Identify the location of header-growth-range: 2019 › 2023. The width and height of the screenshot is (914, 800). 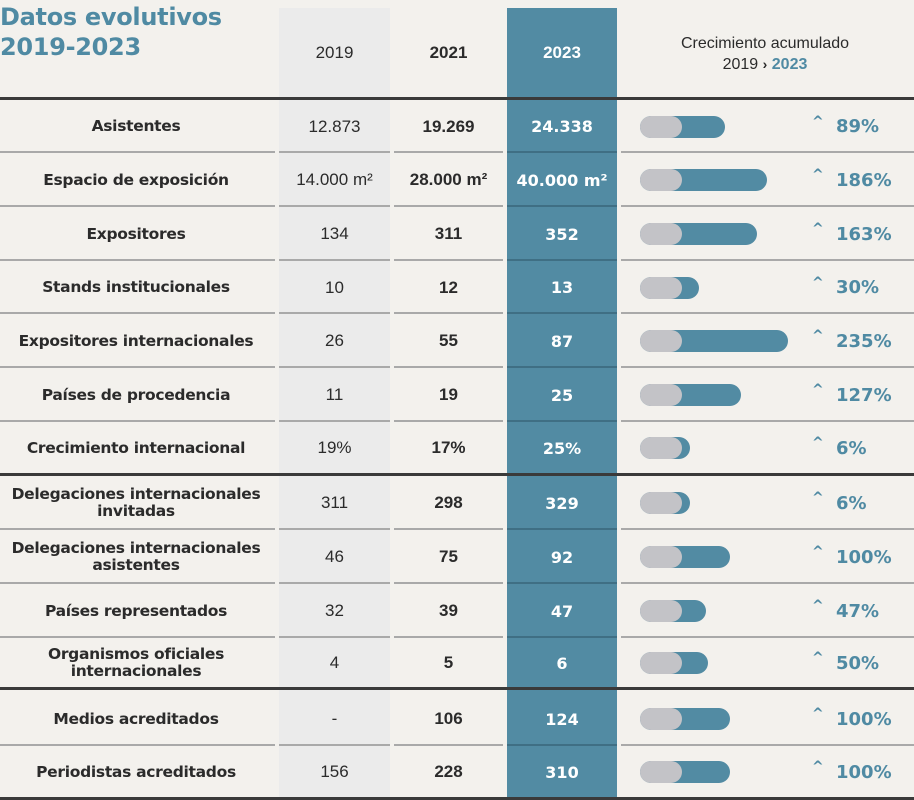
(765, 64).